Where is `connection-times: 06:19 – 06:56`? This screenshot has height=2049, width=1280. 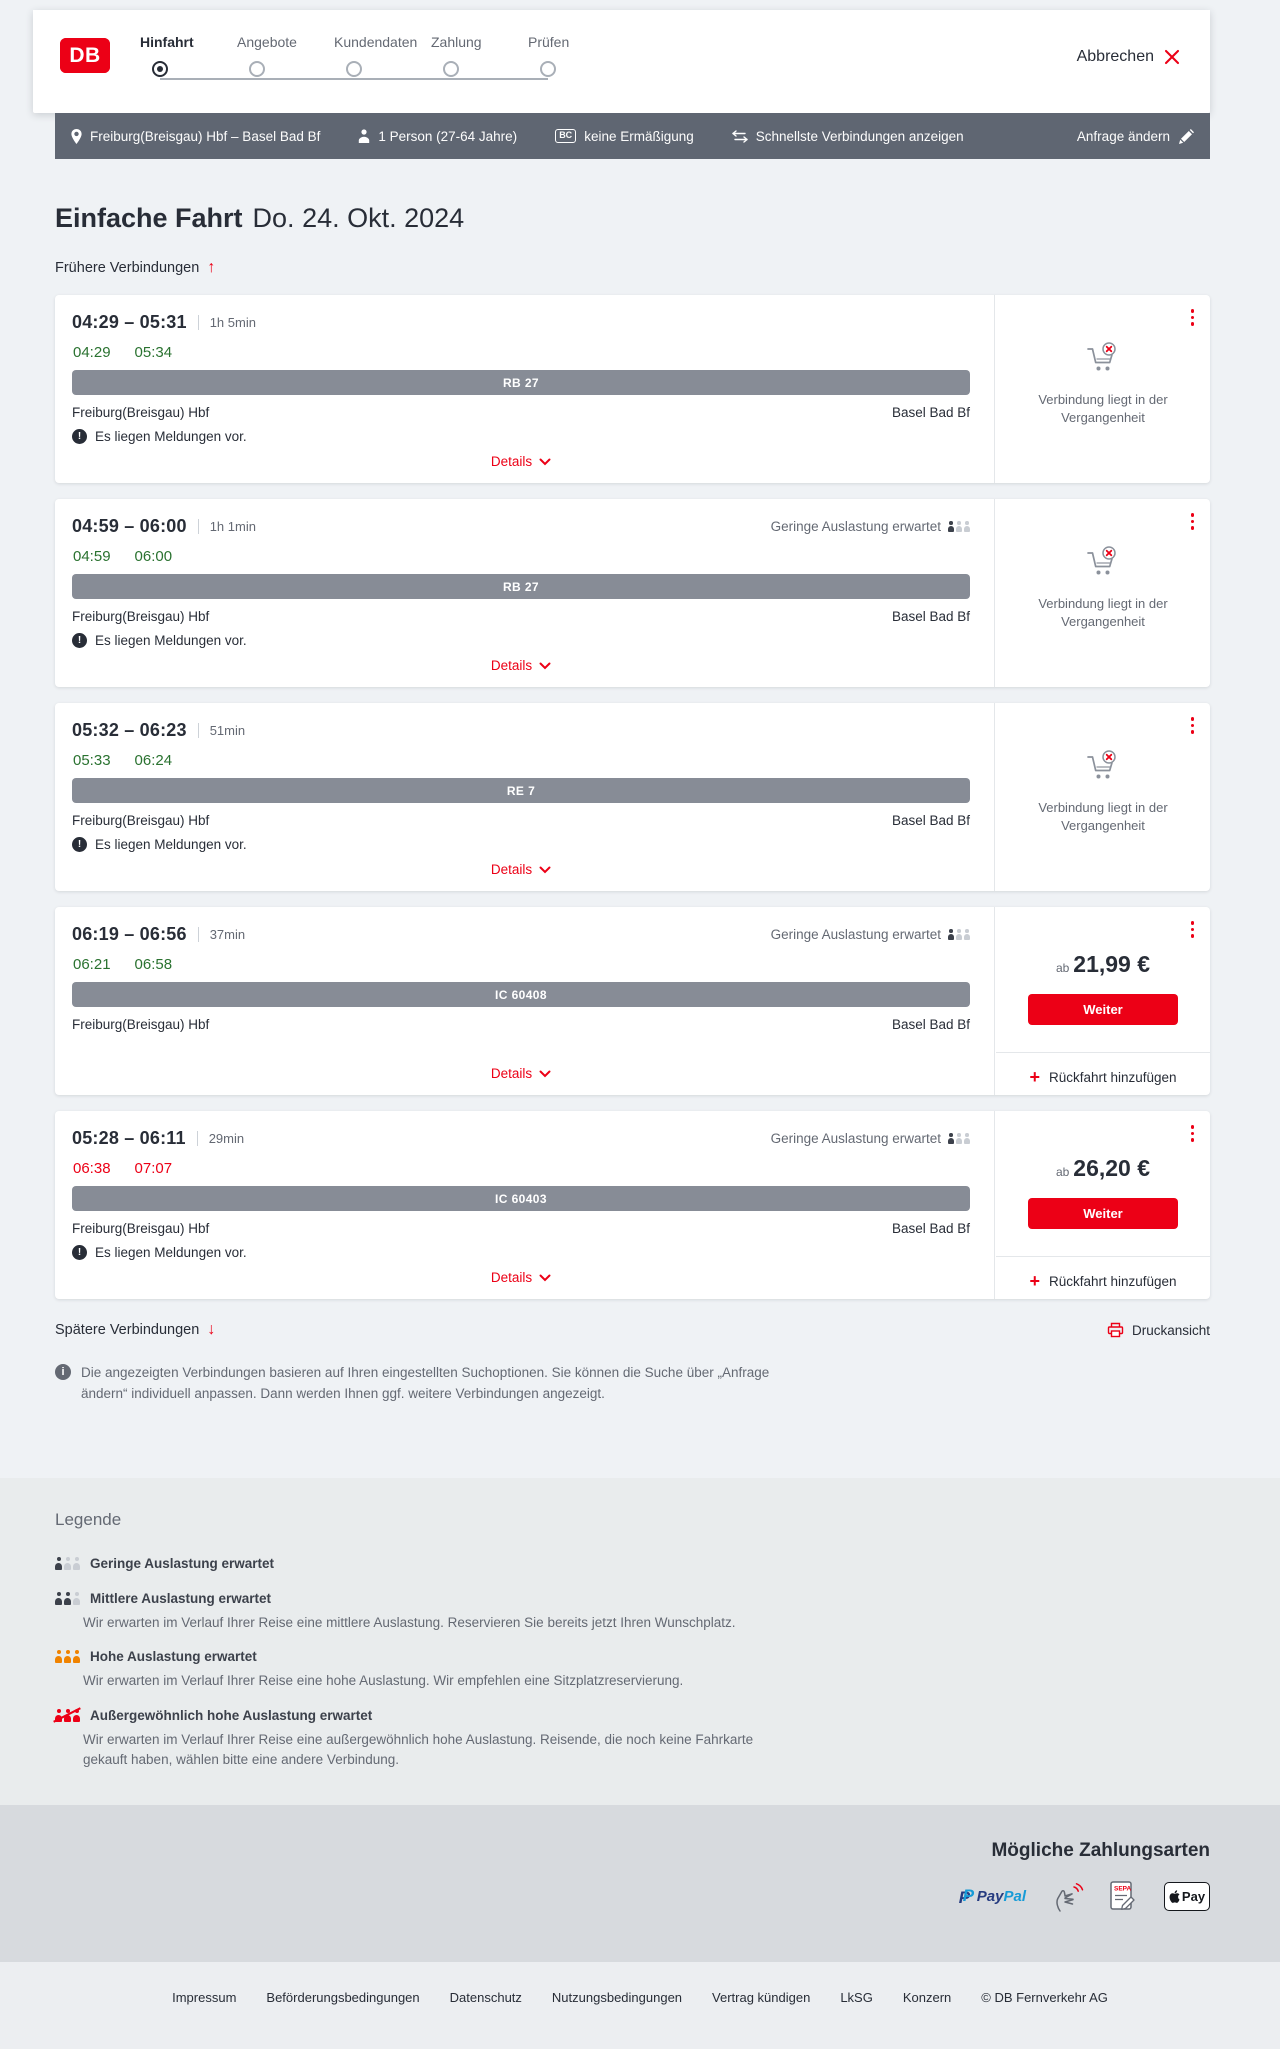
connection-times: 06:19 – 06:56 is located at coordinates (129, 934).